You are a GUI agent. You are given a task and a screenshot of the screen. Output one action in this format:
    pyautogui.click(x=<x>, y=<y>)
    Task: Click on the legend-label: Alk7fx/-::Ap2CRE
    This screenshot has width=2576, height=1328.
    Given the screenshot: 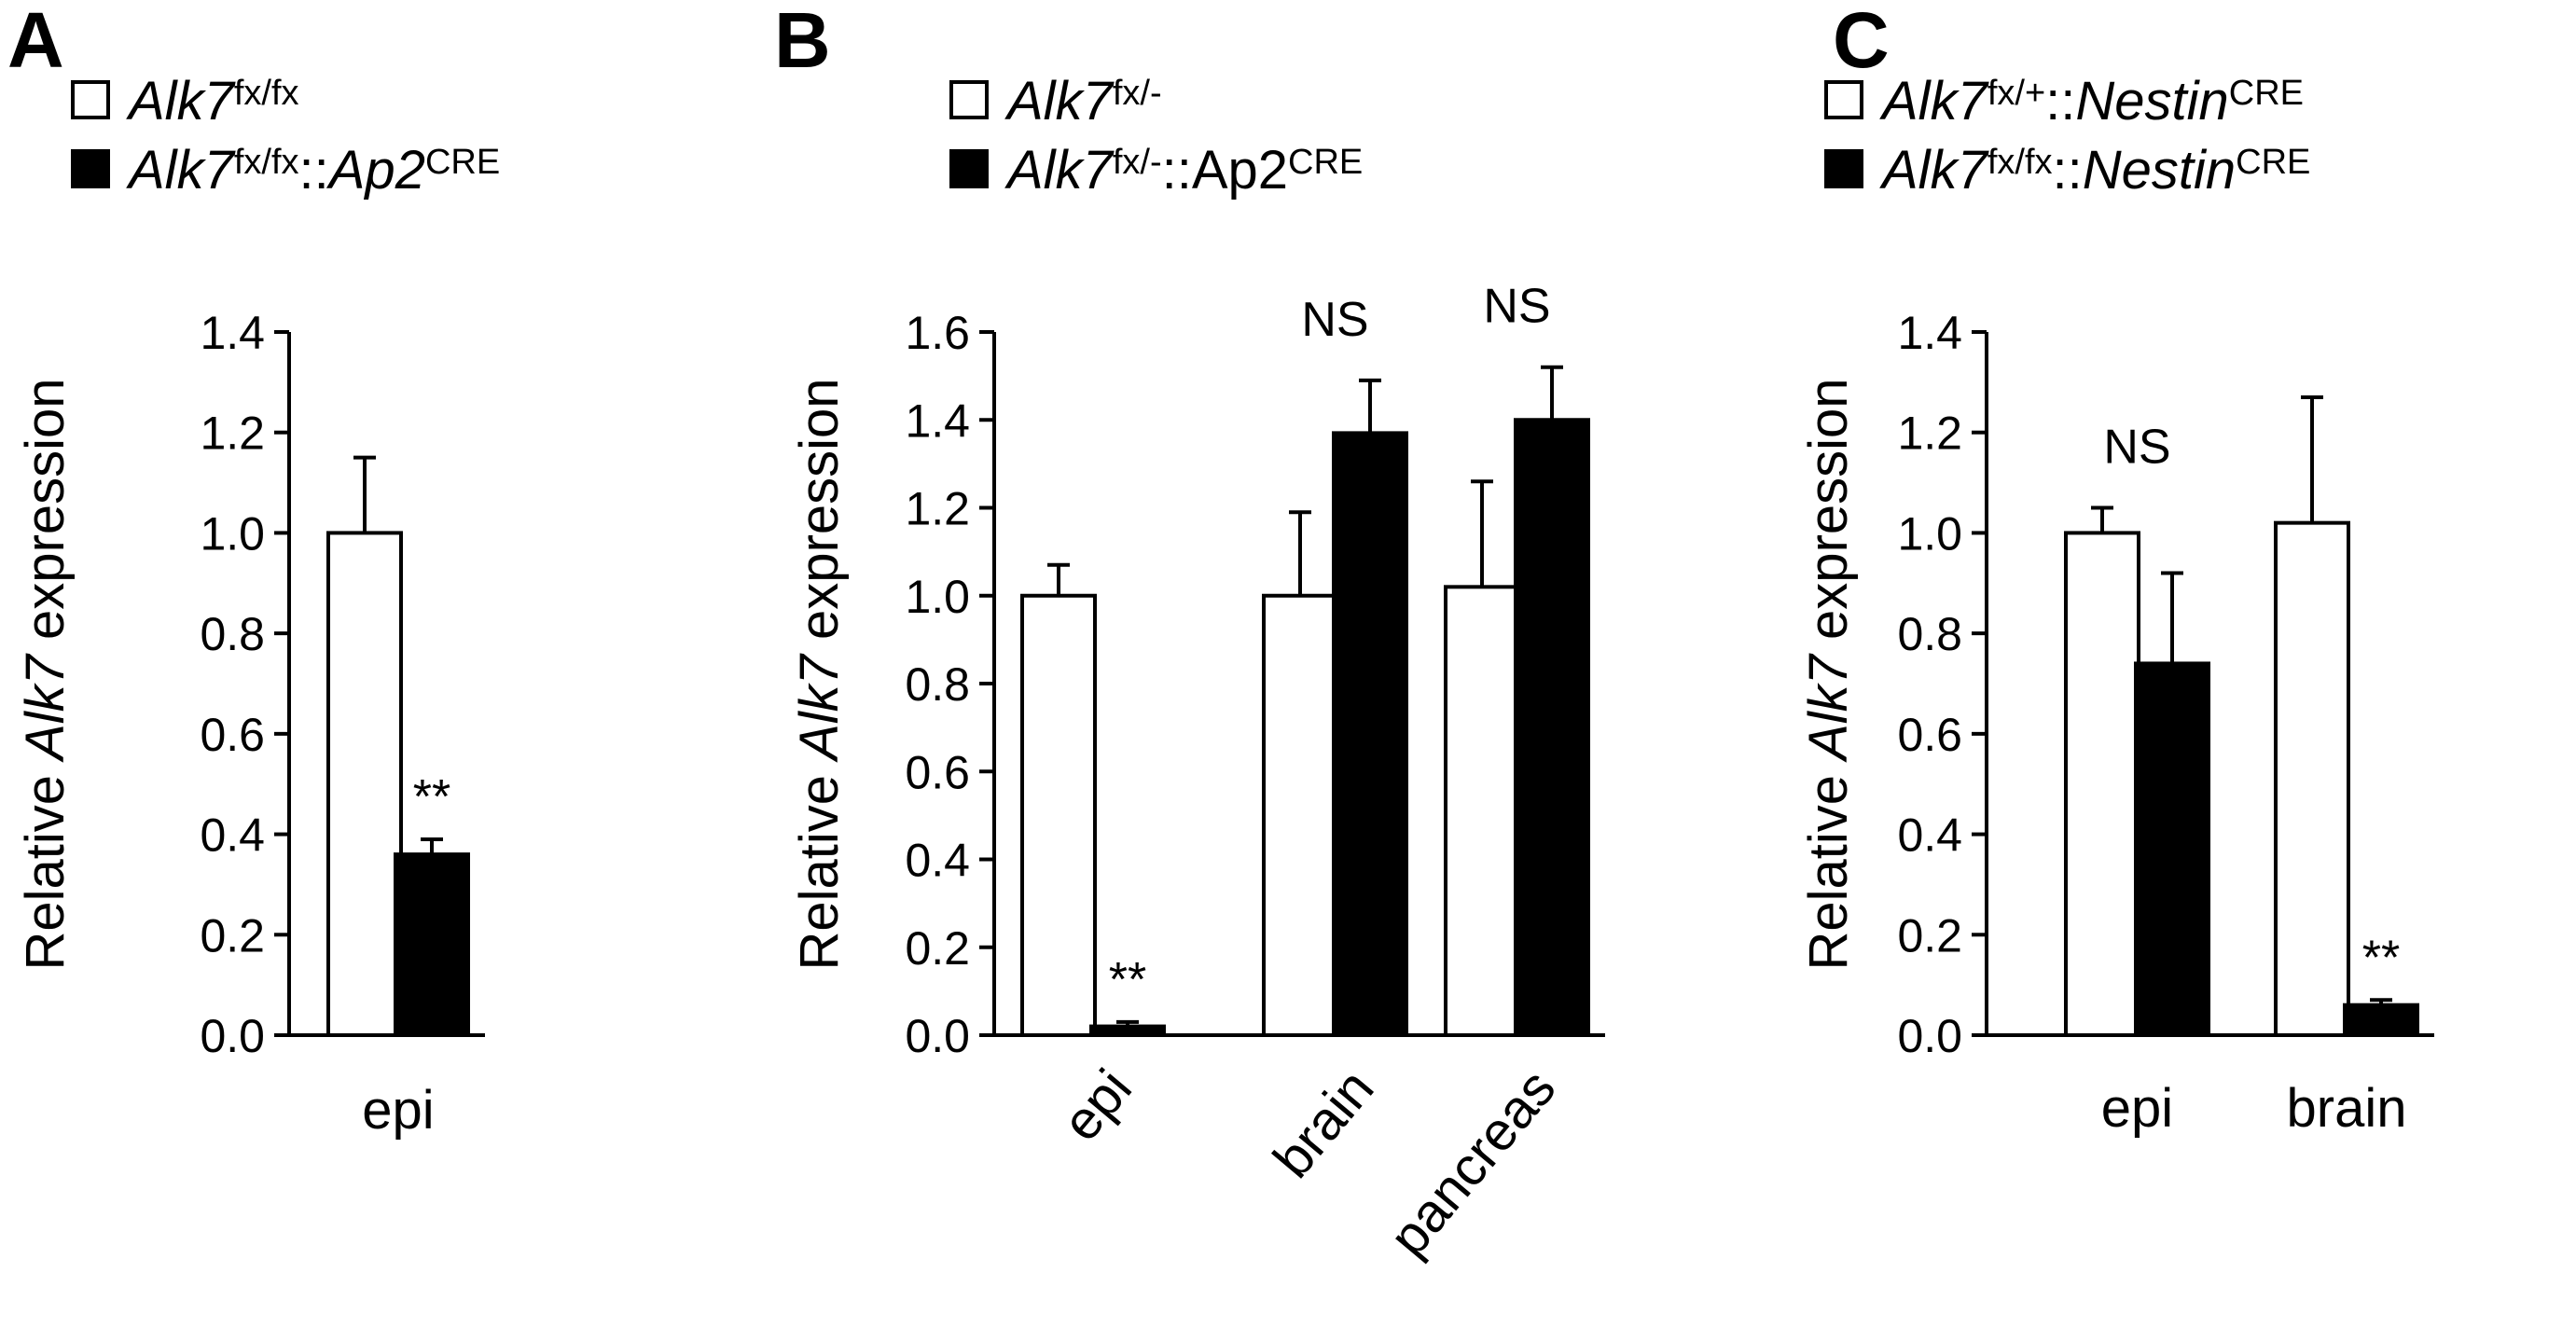 What is the action you would take?
    pyautogui.click(x=1183, y=170)
    